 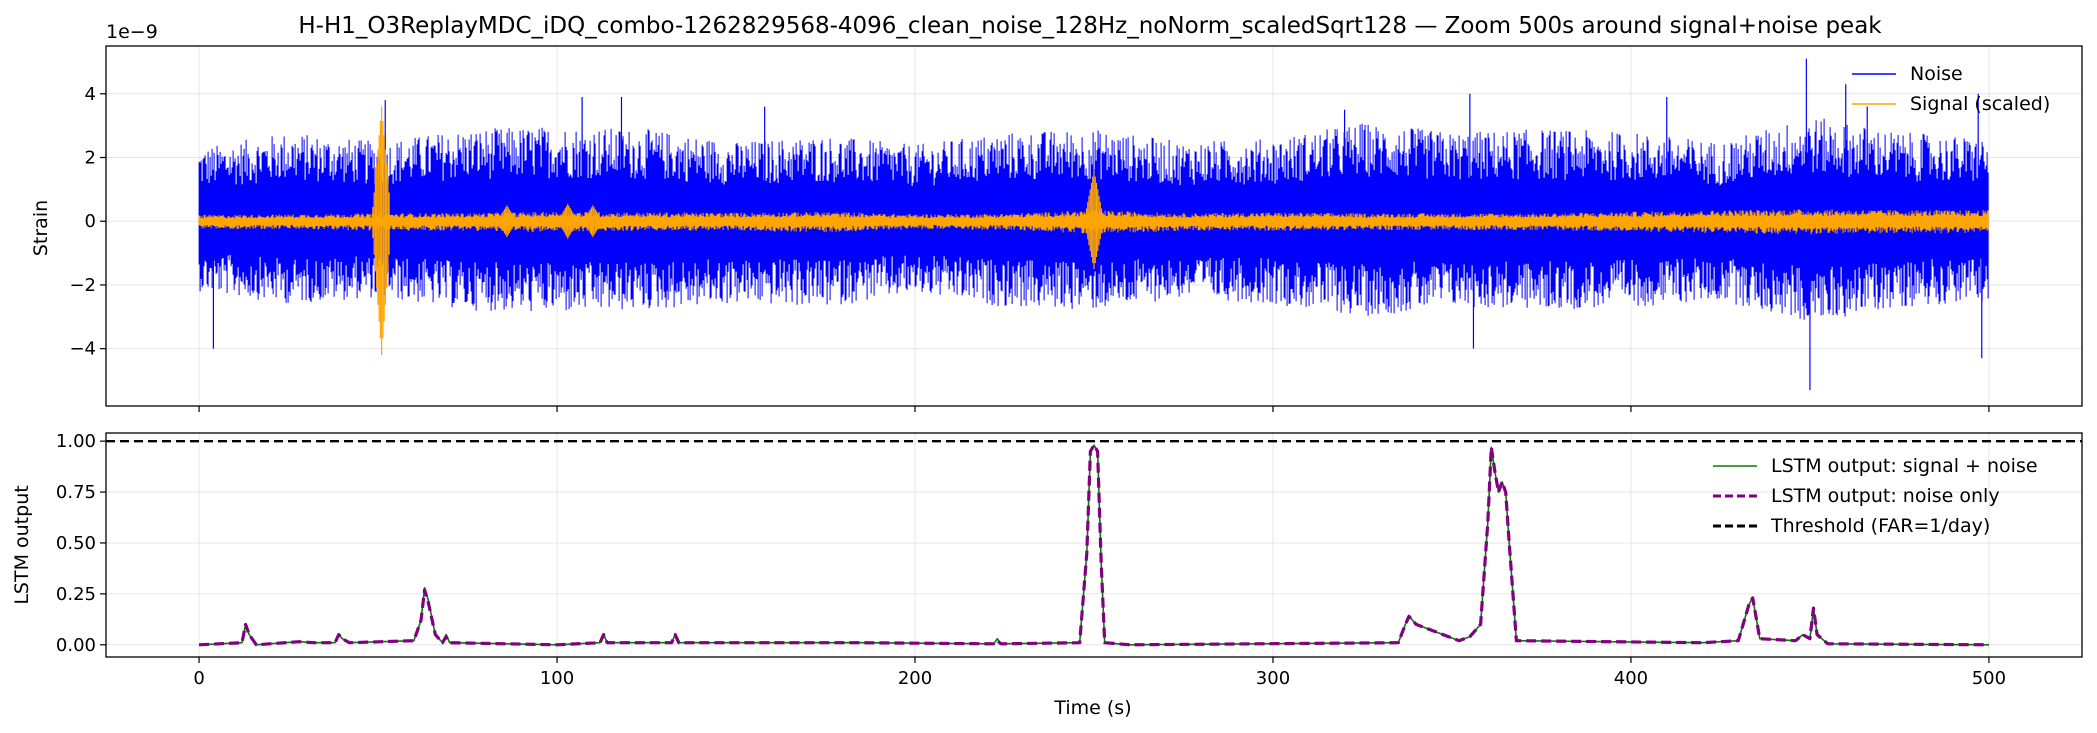 What do you see at coordinates (82, 349) in the screenshot?
I see `strain-ytick-label: −4` at bounding box center [82, 349].